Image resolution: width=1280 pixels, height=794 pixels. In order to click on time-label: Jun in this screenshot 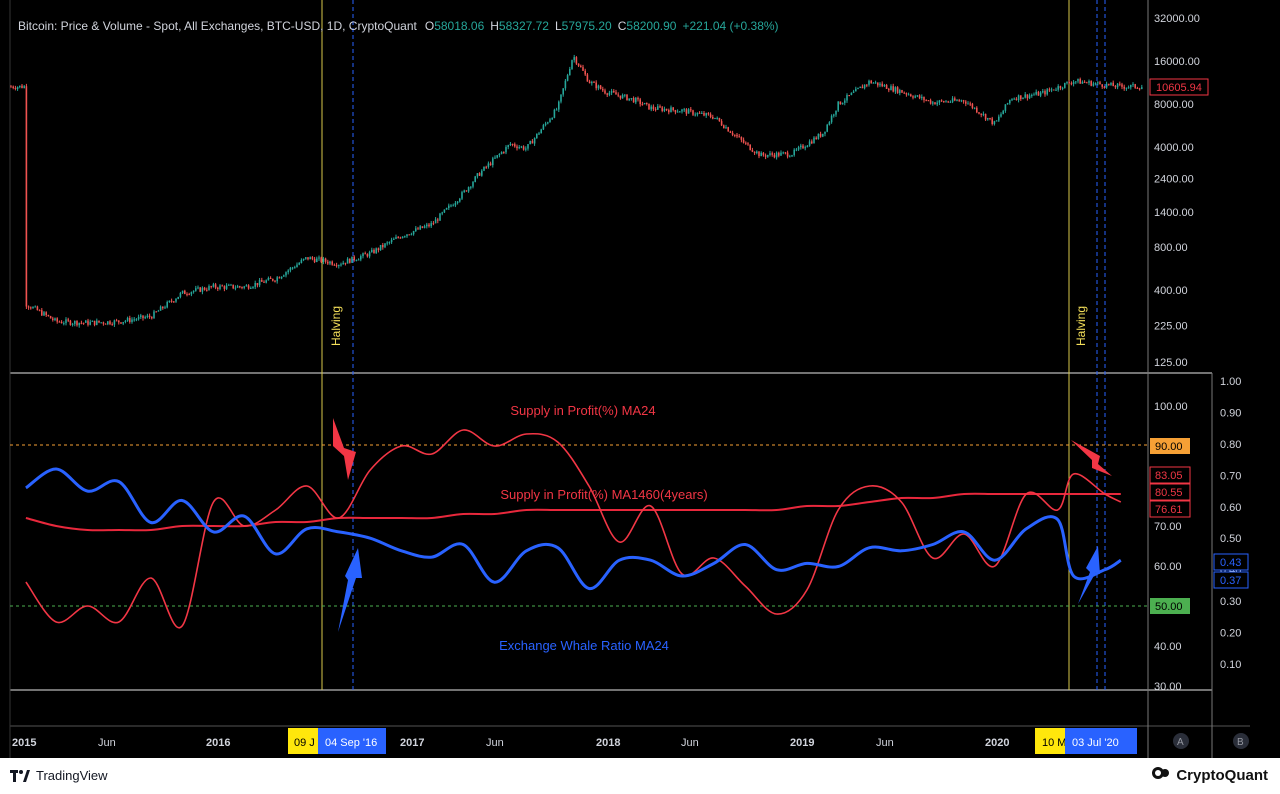, I will do `click(885, 743)`.